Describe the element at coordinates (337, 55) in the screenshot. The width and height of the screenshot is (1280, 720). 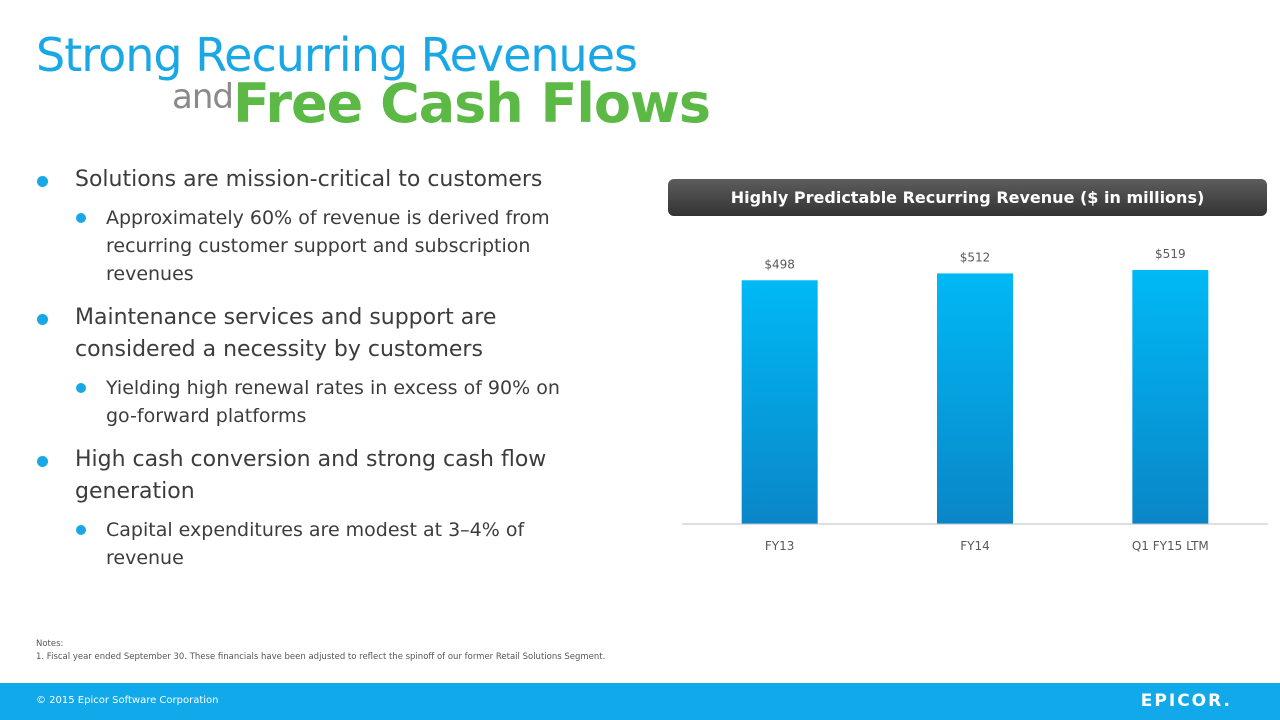
I see `page-title: Strong Recurring Revenues` at that location.